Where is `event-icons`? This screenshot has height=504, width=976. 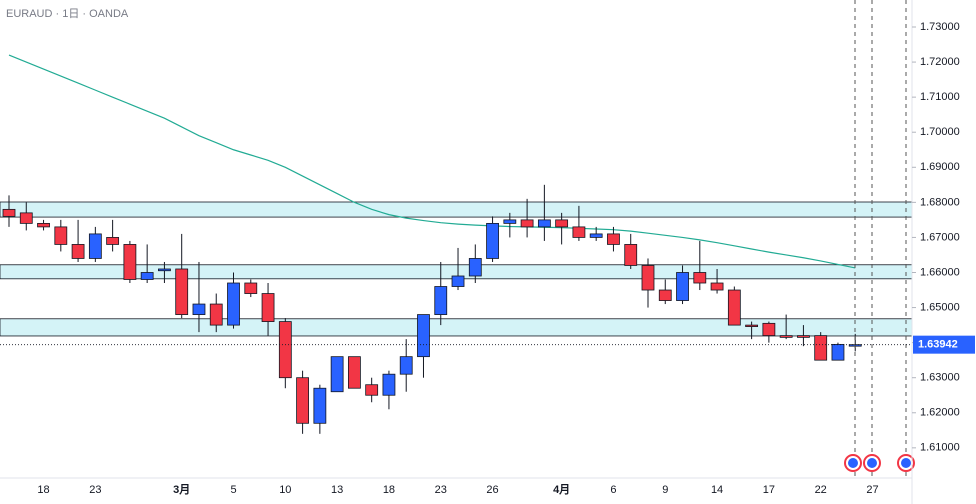
event-icons is located at coordinates (879, 463).